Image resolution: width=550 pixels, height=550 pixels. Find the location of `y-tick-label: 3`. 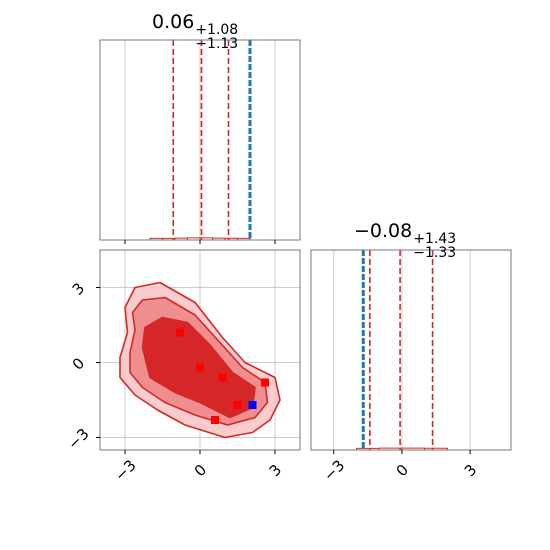

y-tick-label: 3 is located at coordinates (78, 288).